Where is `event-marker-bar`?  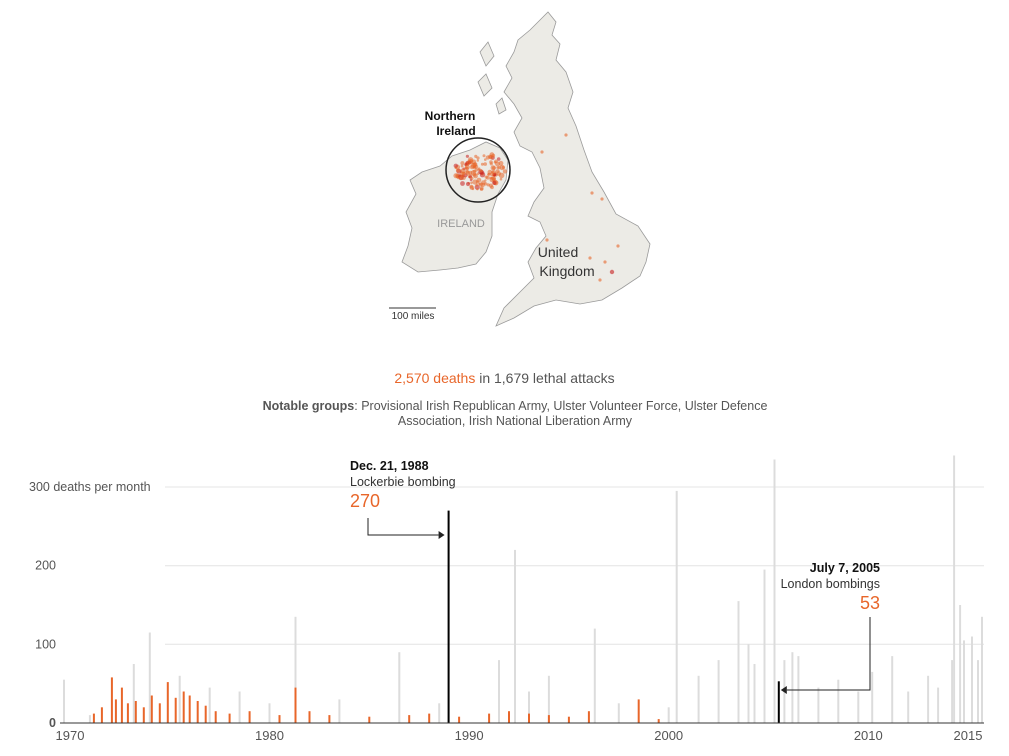 event-marker-bar is located at coordinates (778, 702).